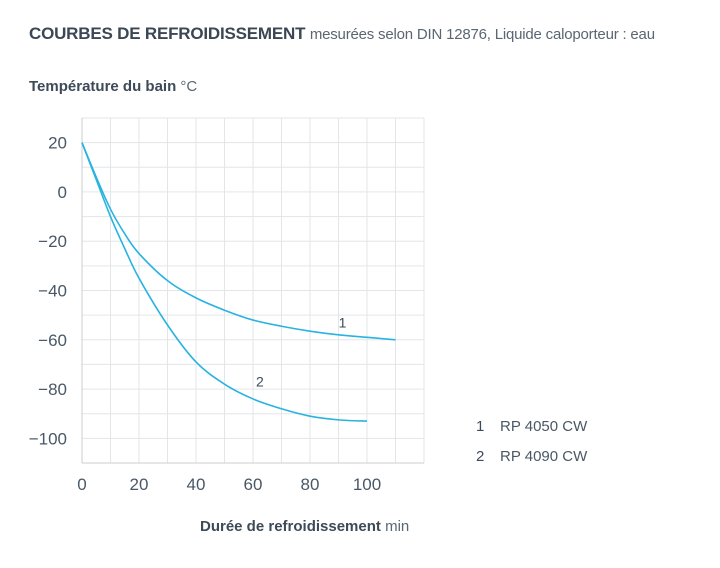 The image size is (720, 568). Describe the element at coordinates (253, 484) in the screenshot. I see `x-tick-label: 60` at that location.